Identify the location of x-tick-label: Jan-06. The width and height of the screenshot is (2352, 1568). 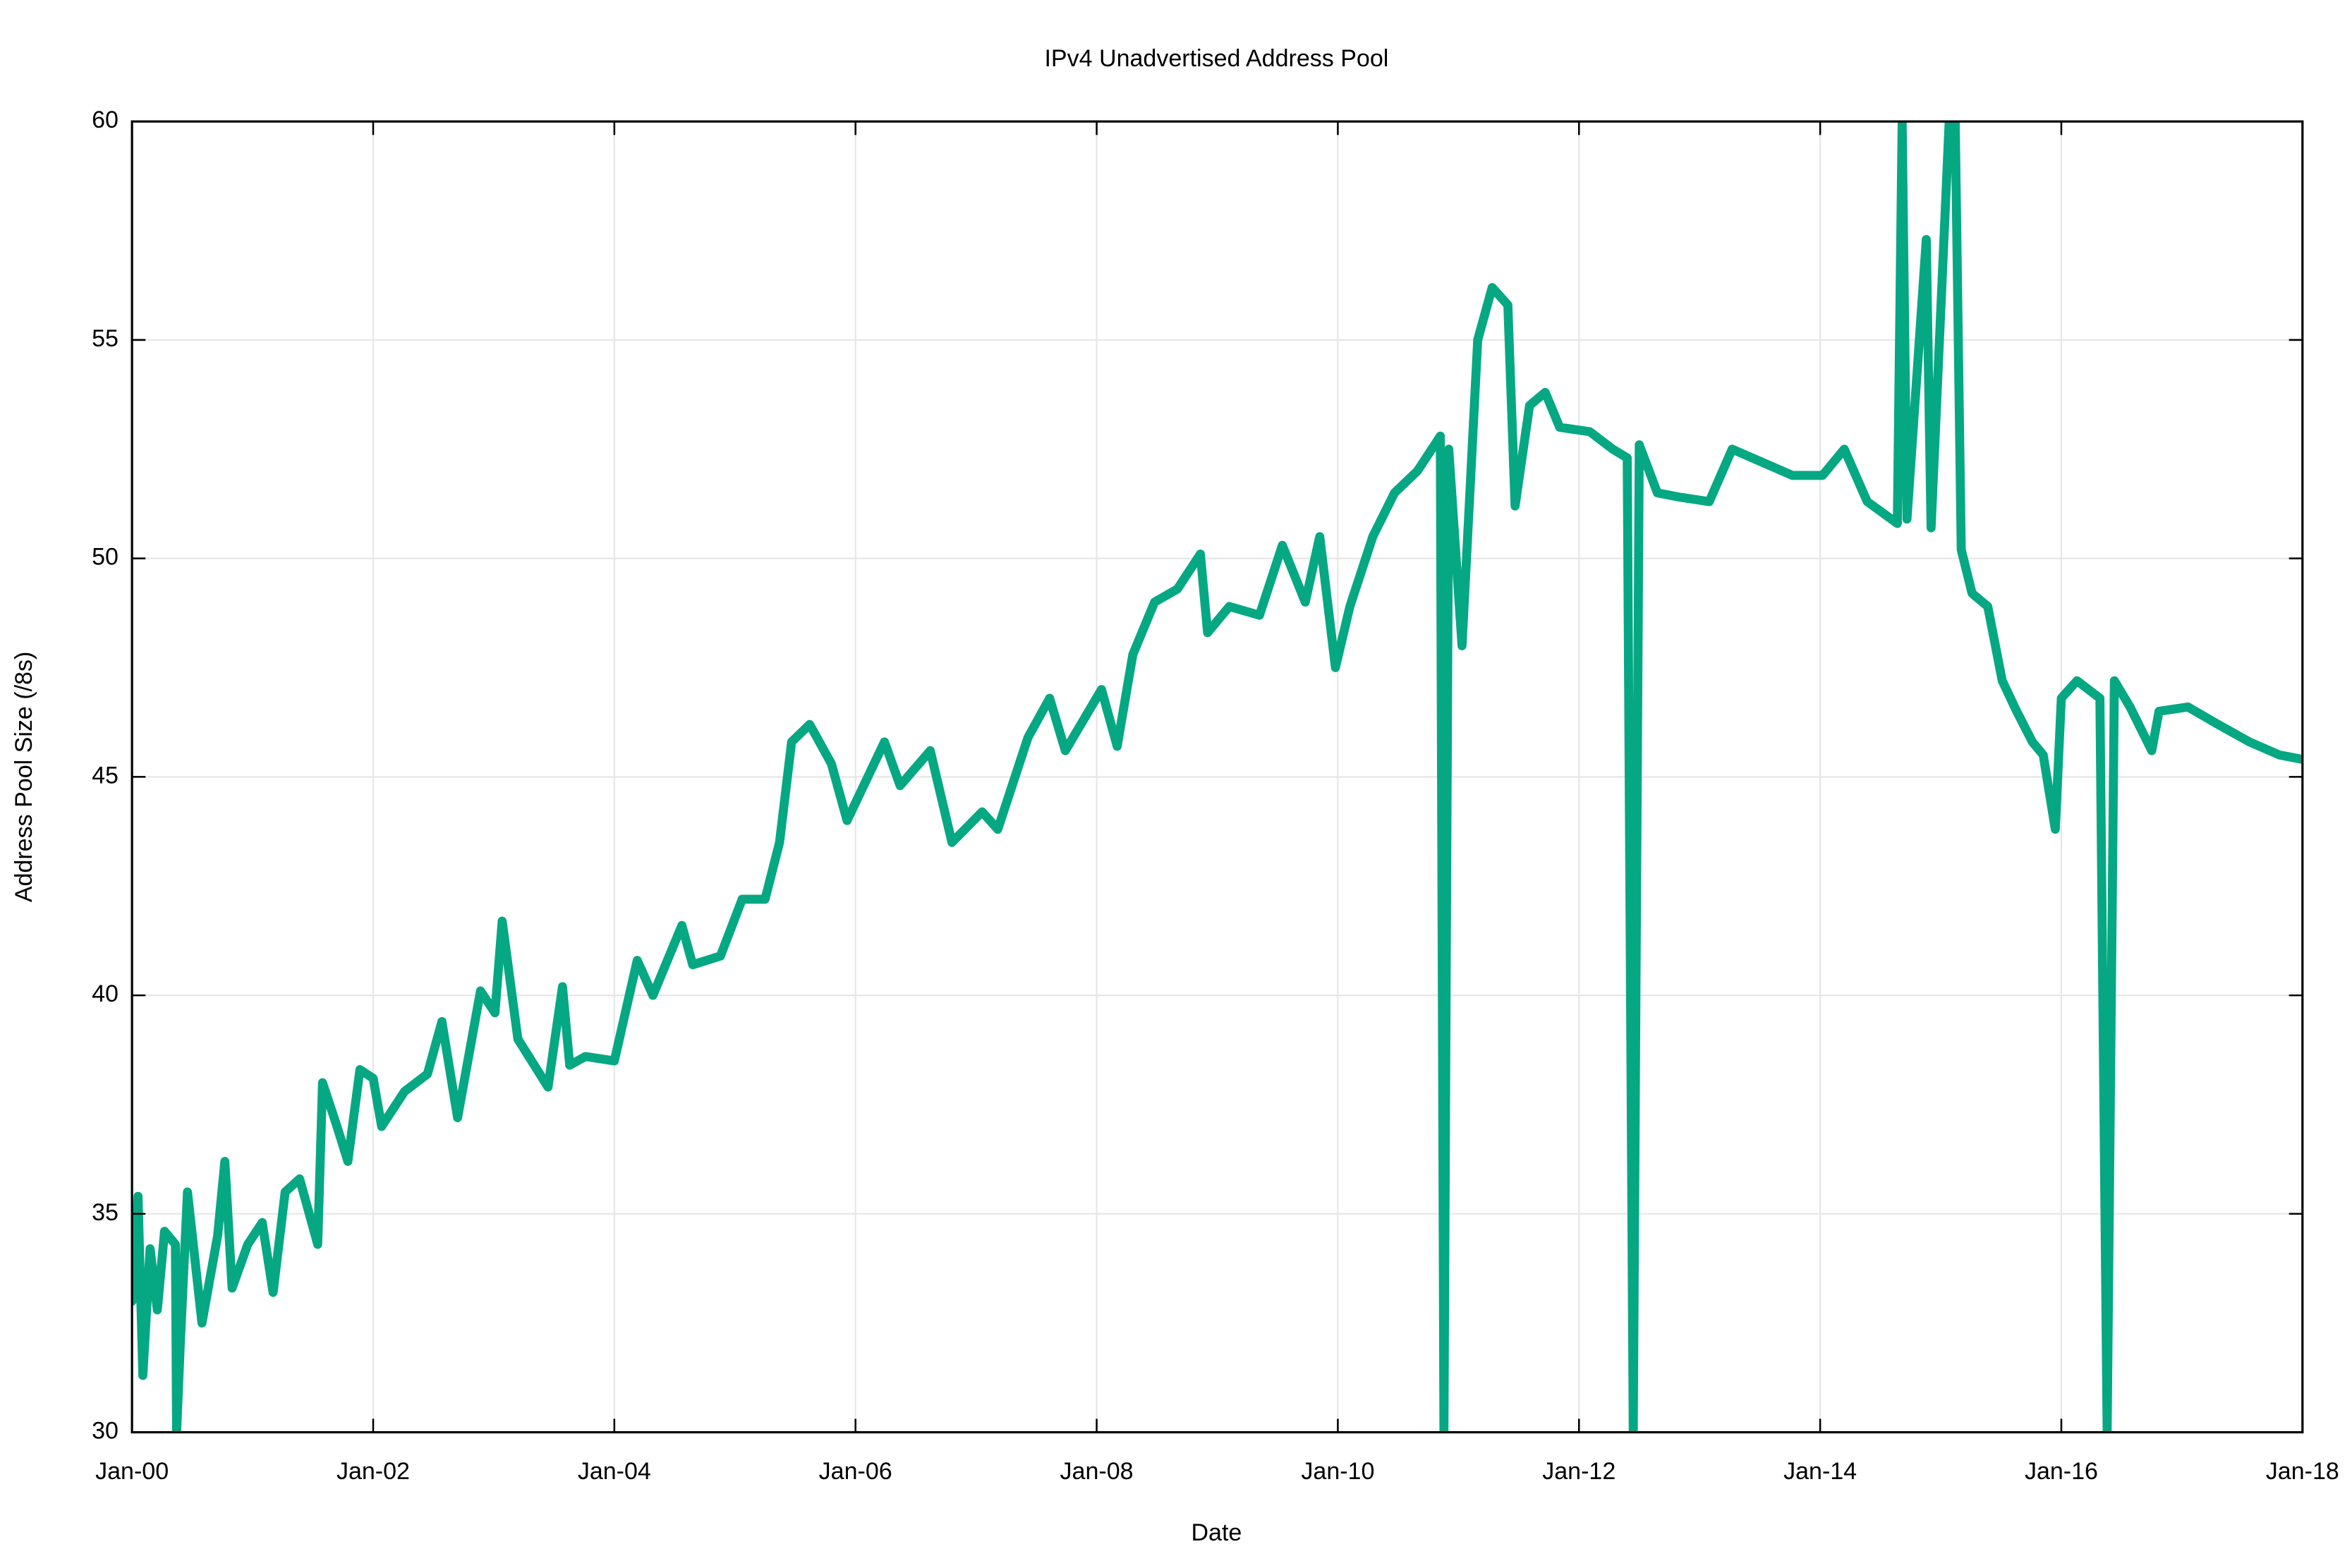
(855, 1471).